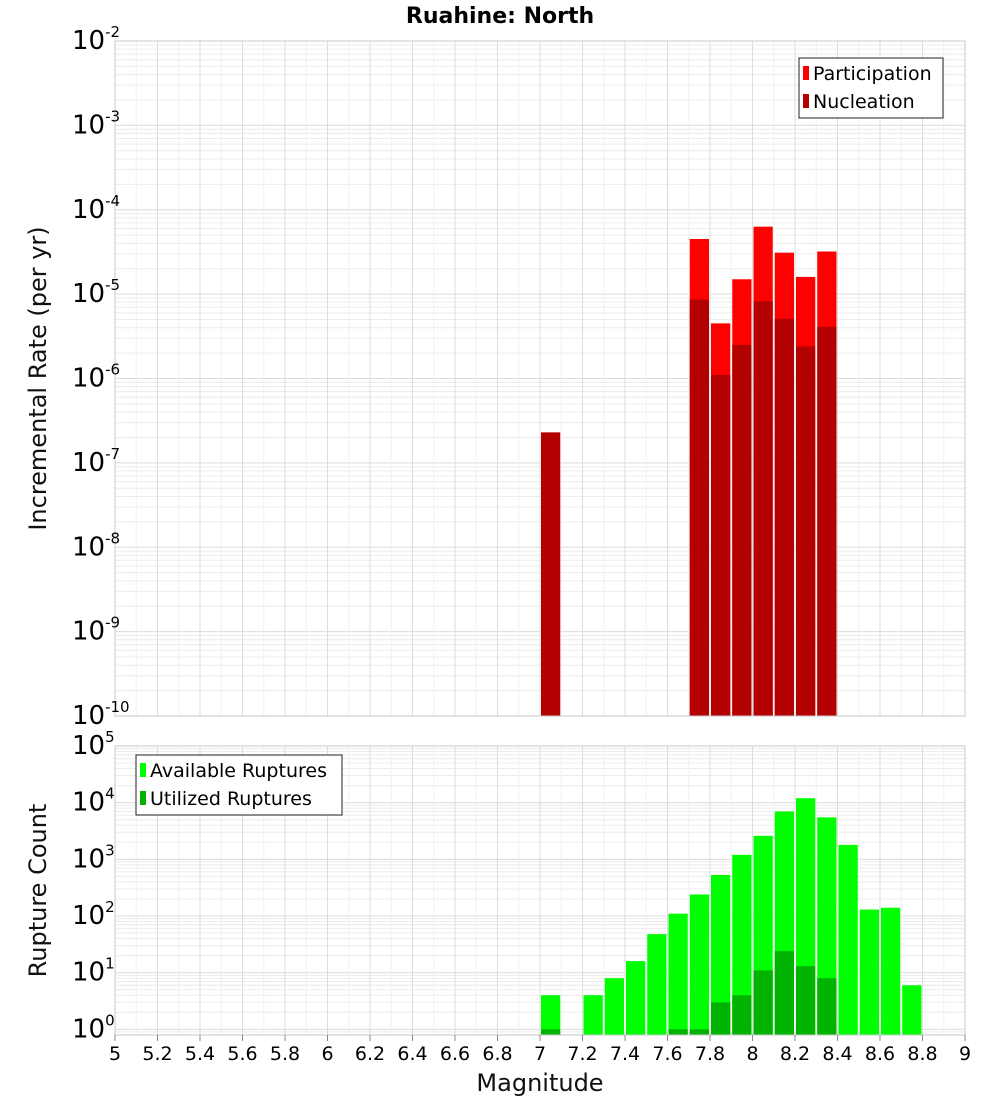  What do you see at coordinates (625, 1054) in the screenshot?
I see `x-tick-label: 7.4` at bounding box center [625, 1054].